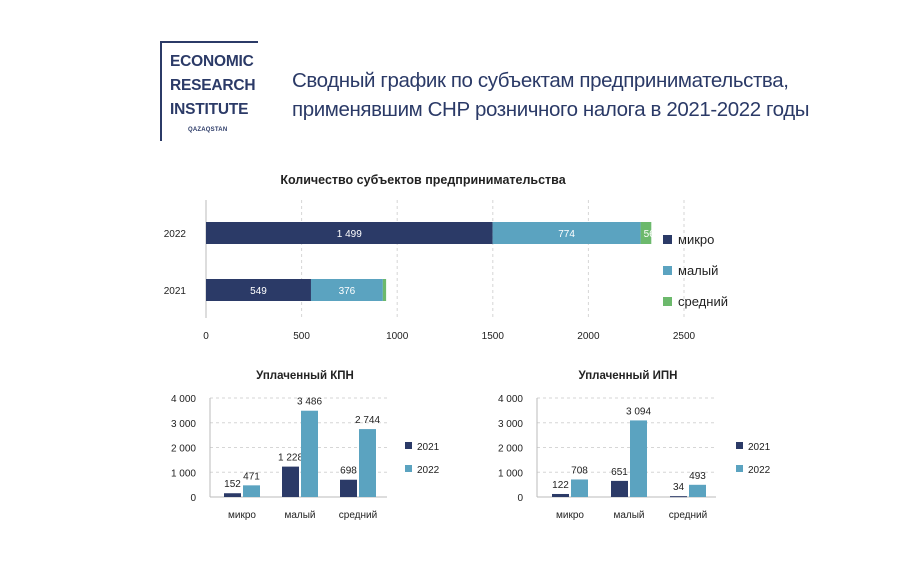  I want to click on chart2-category-label: микро, so click(242, 515).